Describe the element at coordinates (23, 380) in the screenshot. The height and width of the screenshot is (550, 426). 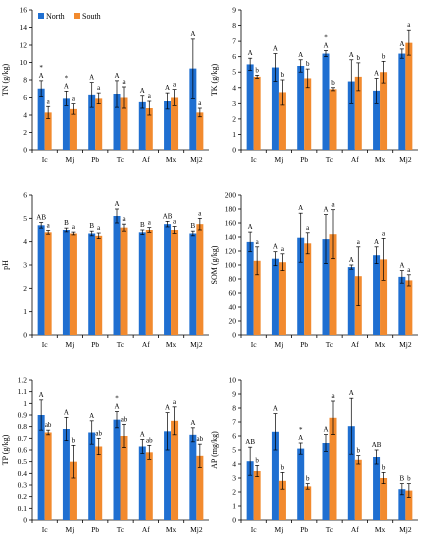
I see `y-tick-label: 1.2` at that location.